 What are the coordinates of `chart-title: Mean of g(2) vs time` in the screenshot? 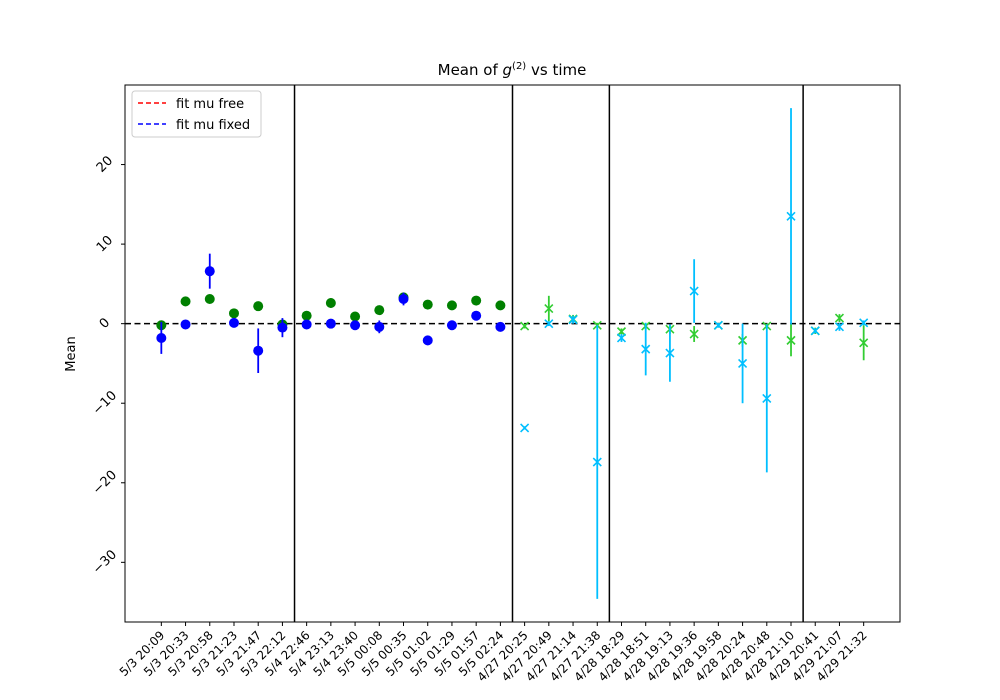 It's located at (512, 70).